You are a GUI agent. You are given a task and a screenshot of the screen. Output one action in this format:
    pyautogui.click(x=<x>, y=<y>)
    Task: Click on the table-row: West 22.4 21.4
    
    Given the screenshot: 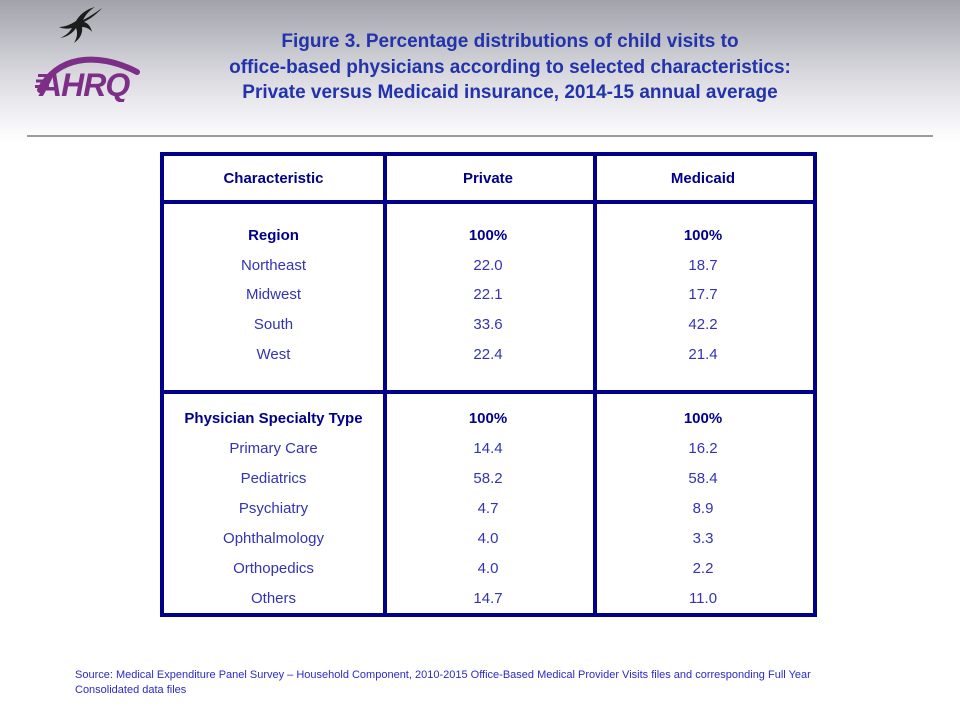 What is the action you would take?
    pyautogui.click(x=488, y=354)
    